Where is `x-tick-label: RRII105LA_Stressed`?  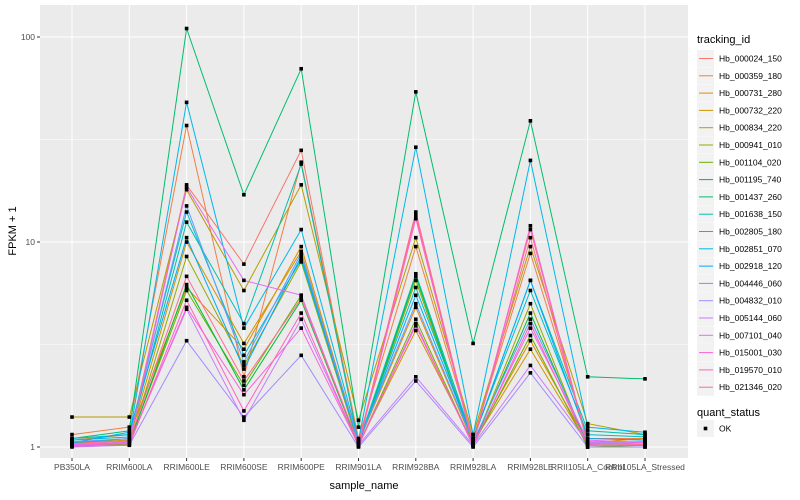
x-tick-label: RRII105LA_Stressed is located at coordinates (645, 467).